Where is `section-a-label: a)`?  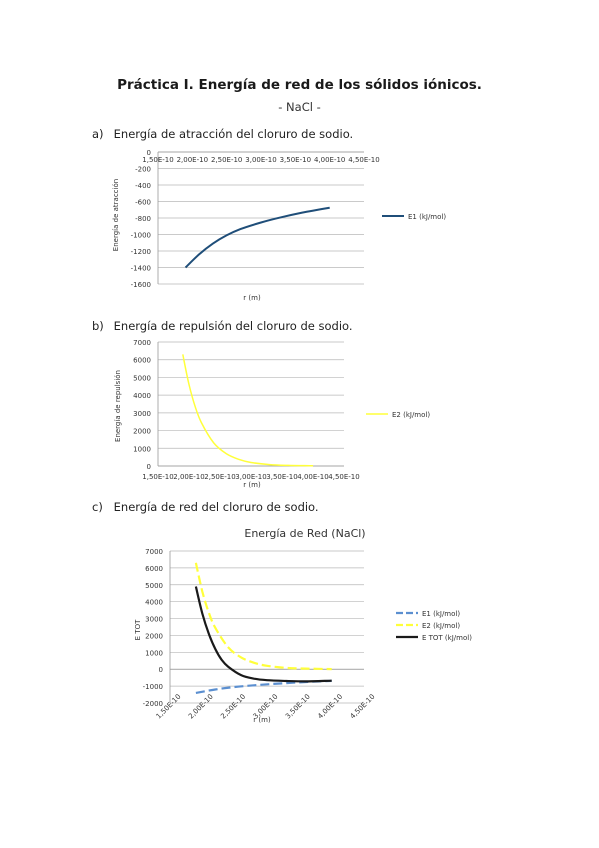 section-a-label: a) is located at coordinates (98, 134).